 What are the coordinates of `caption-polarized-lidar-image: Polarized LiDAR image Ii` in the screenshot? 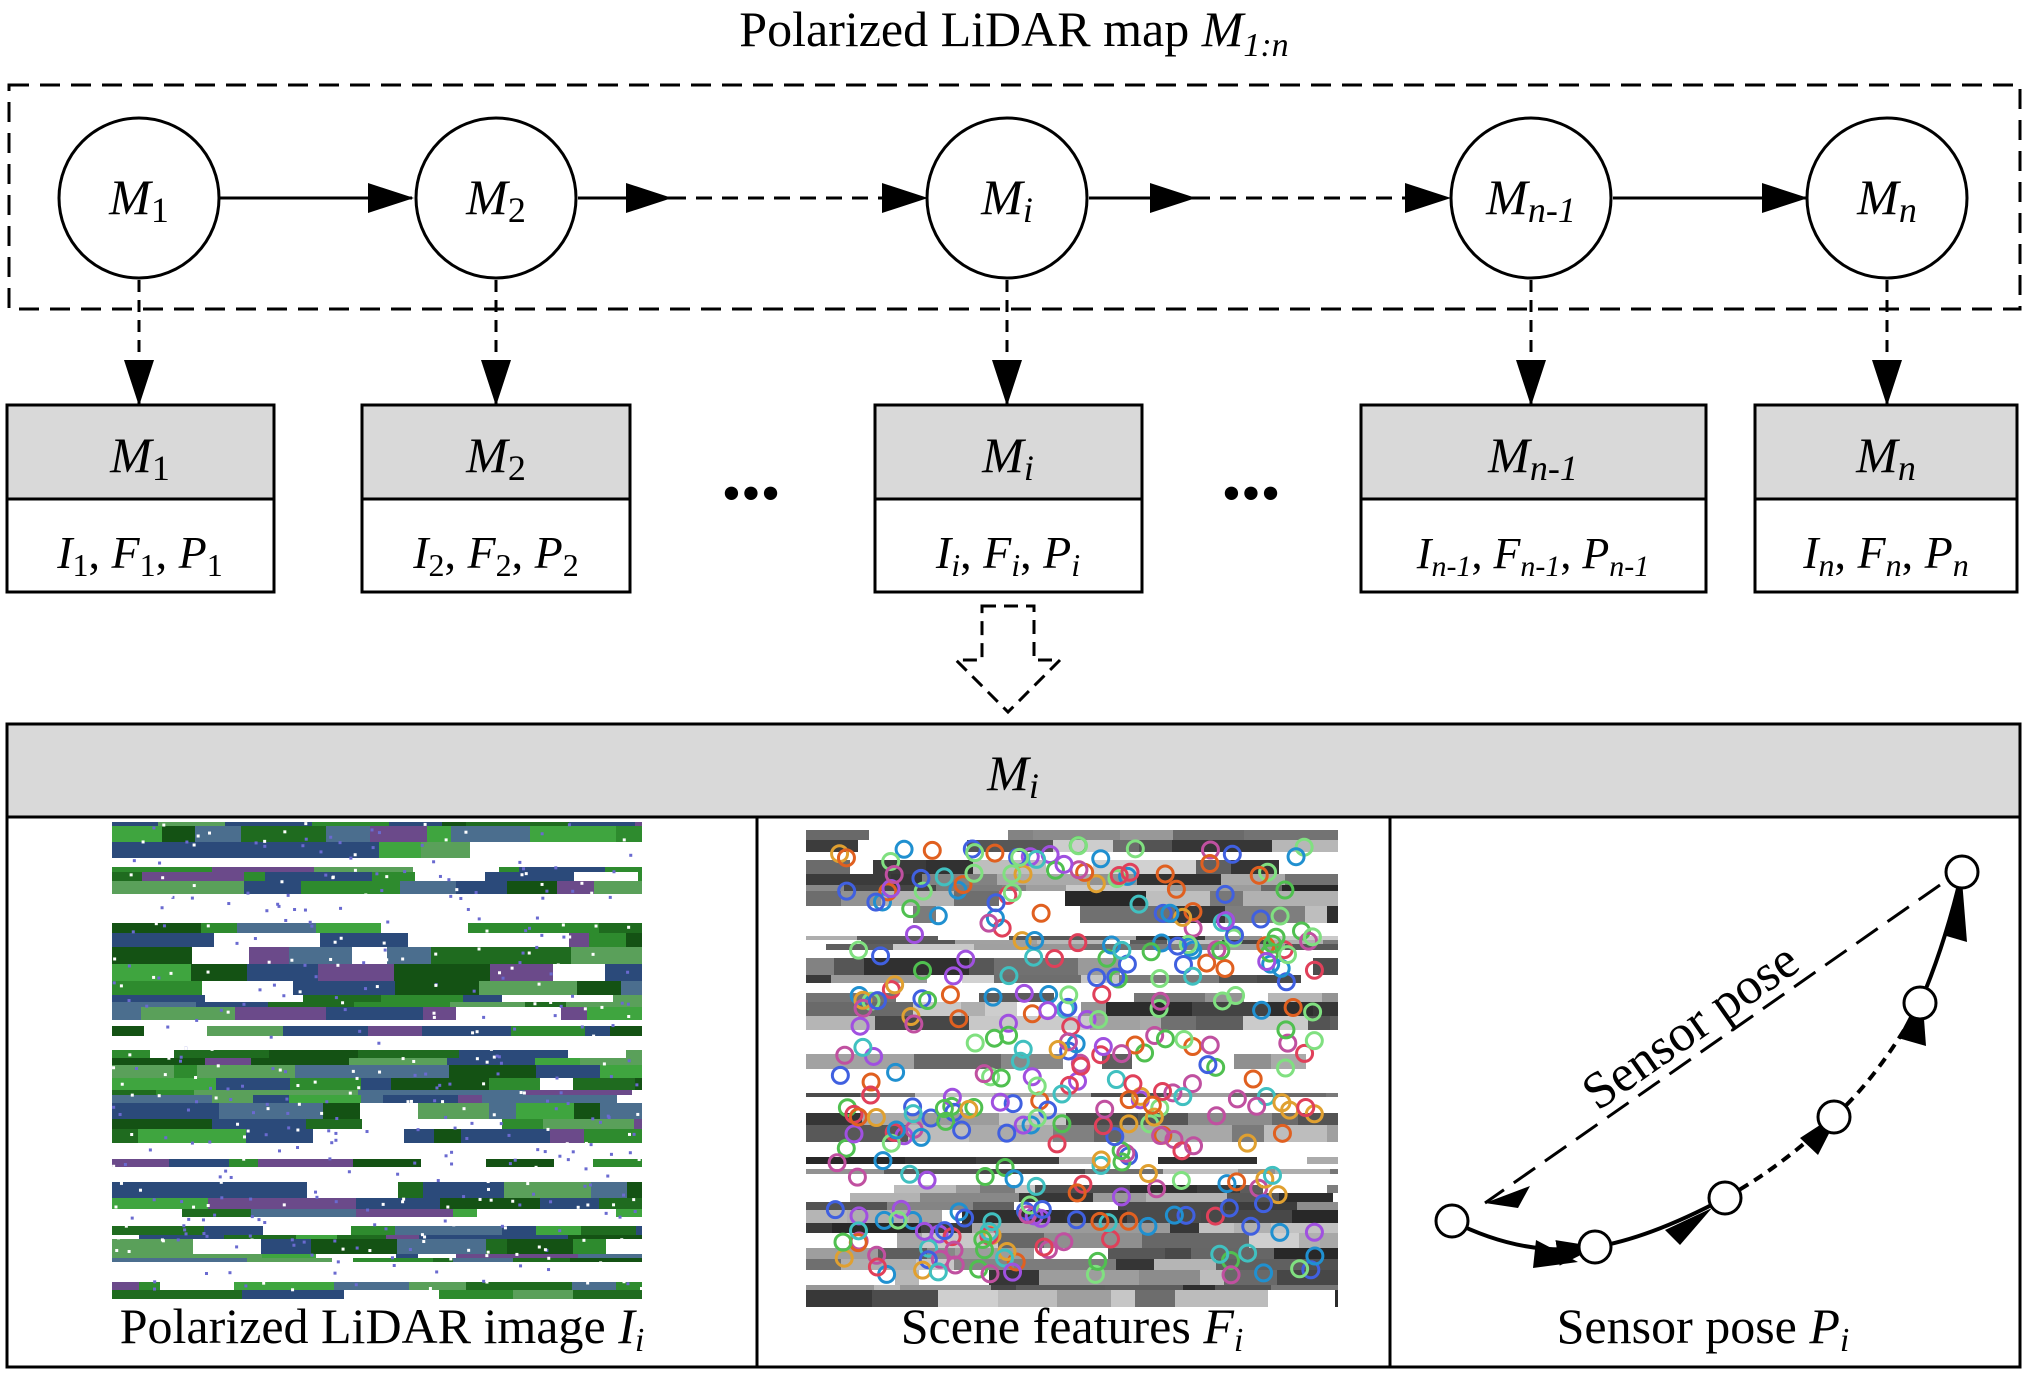 It's located at (382, 1328).